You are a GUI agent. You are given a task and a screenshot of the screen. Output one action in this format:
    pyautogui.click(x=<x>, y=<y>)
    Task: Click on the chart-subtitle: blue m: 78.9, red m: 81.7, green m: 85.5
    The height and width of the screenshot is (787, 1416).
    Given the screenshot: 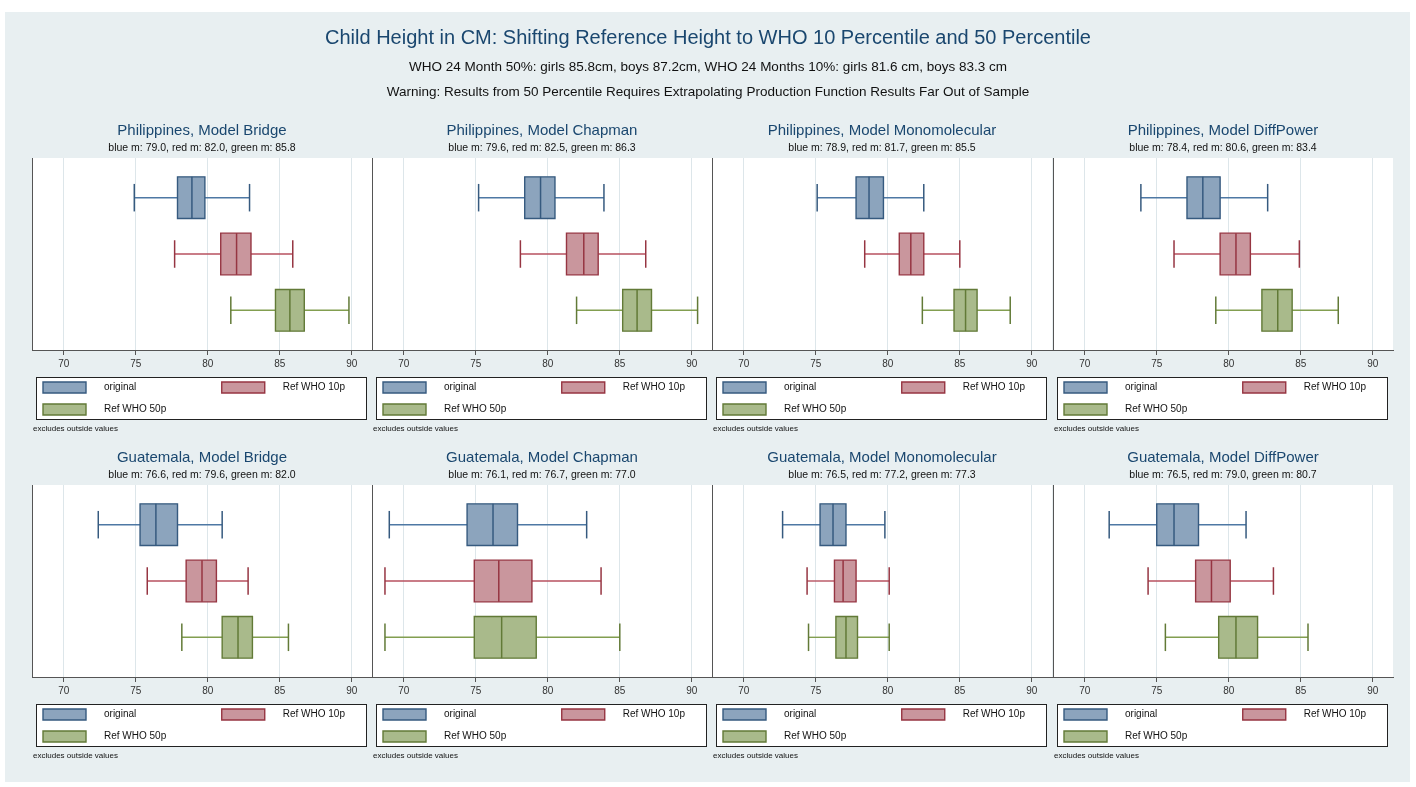 What is the action you would take?
    pyautogui.click(x=882, y=147)
    